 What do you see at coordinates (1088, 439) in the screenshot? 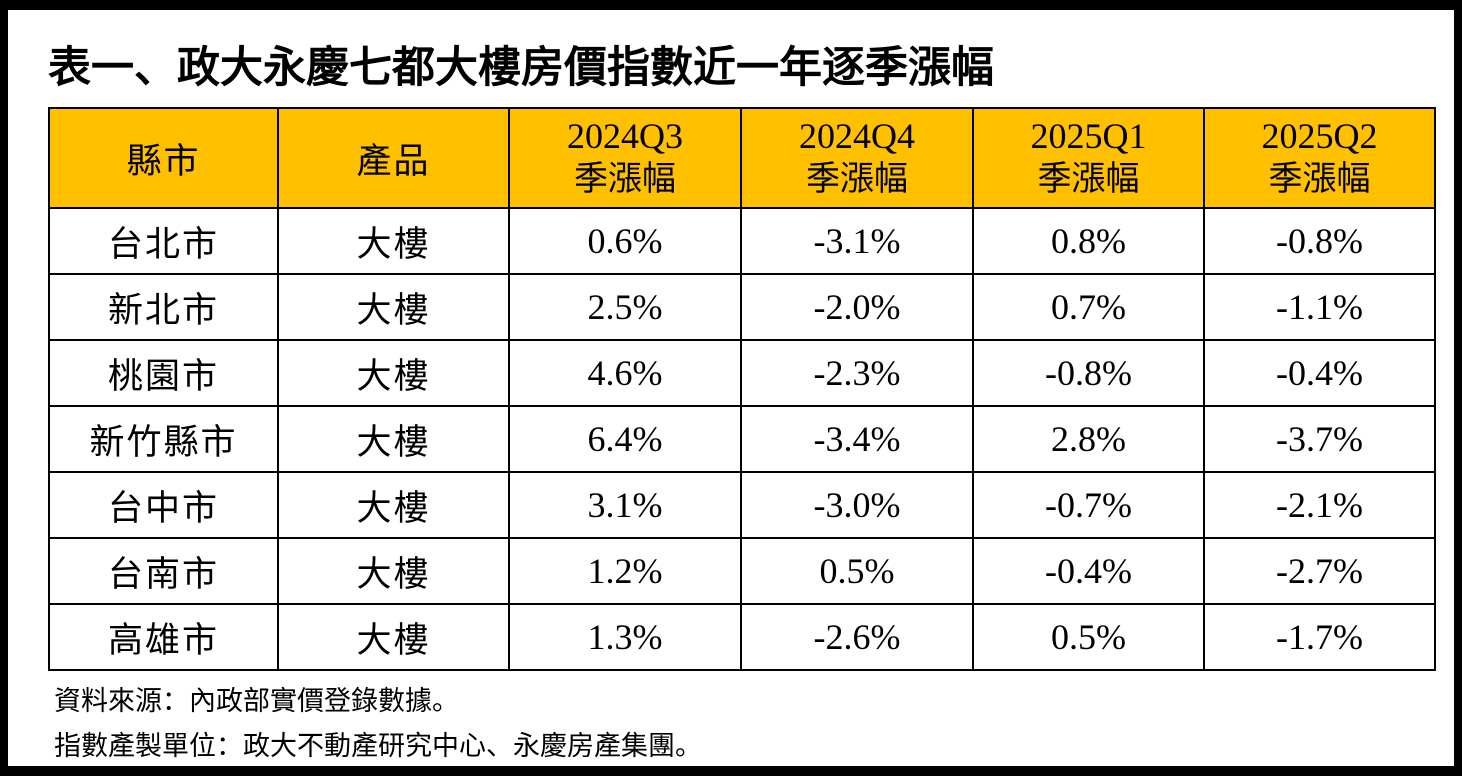
I see `cell-value: 2.8%` at bounding box center [1088, 439].